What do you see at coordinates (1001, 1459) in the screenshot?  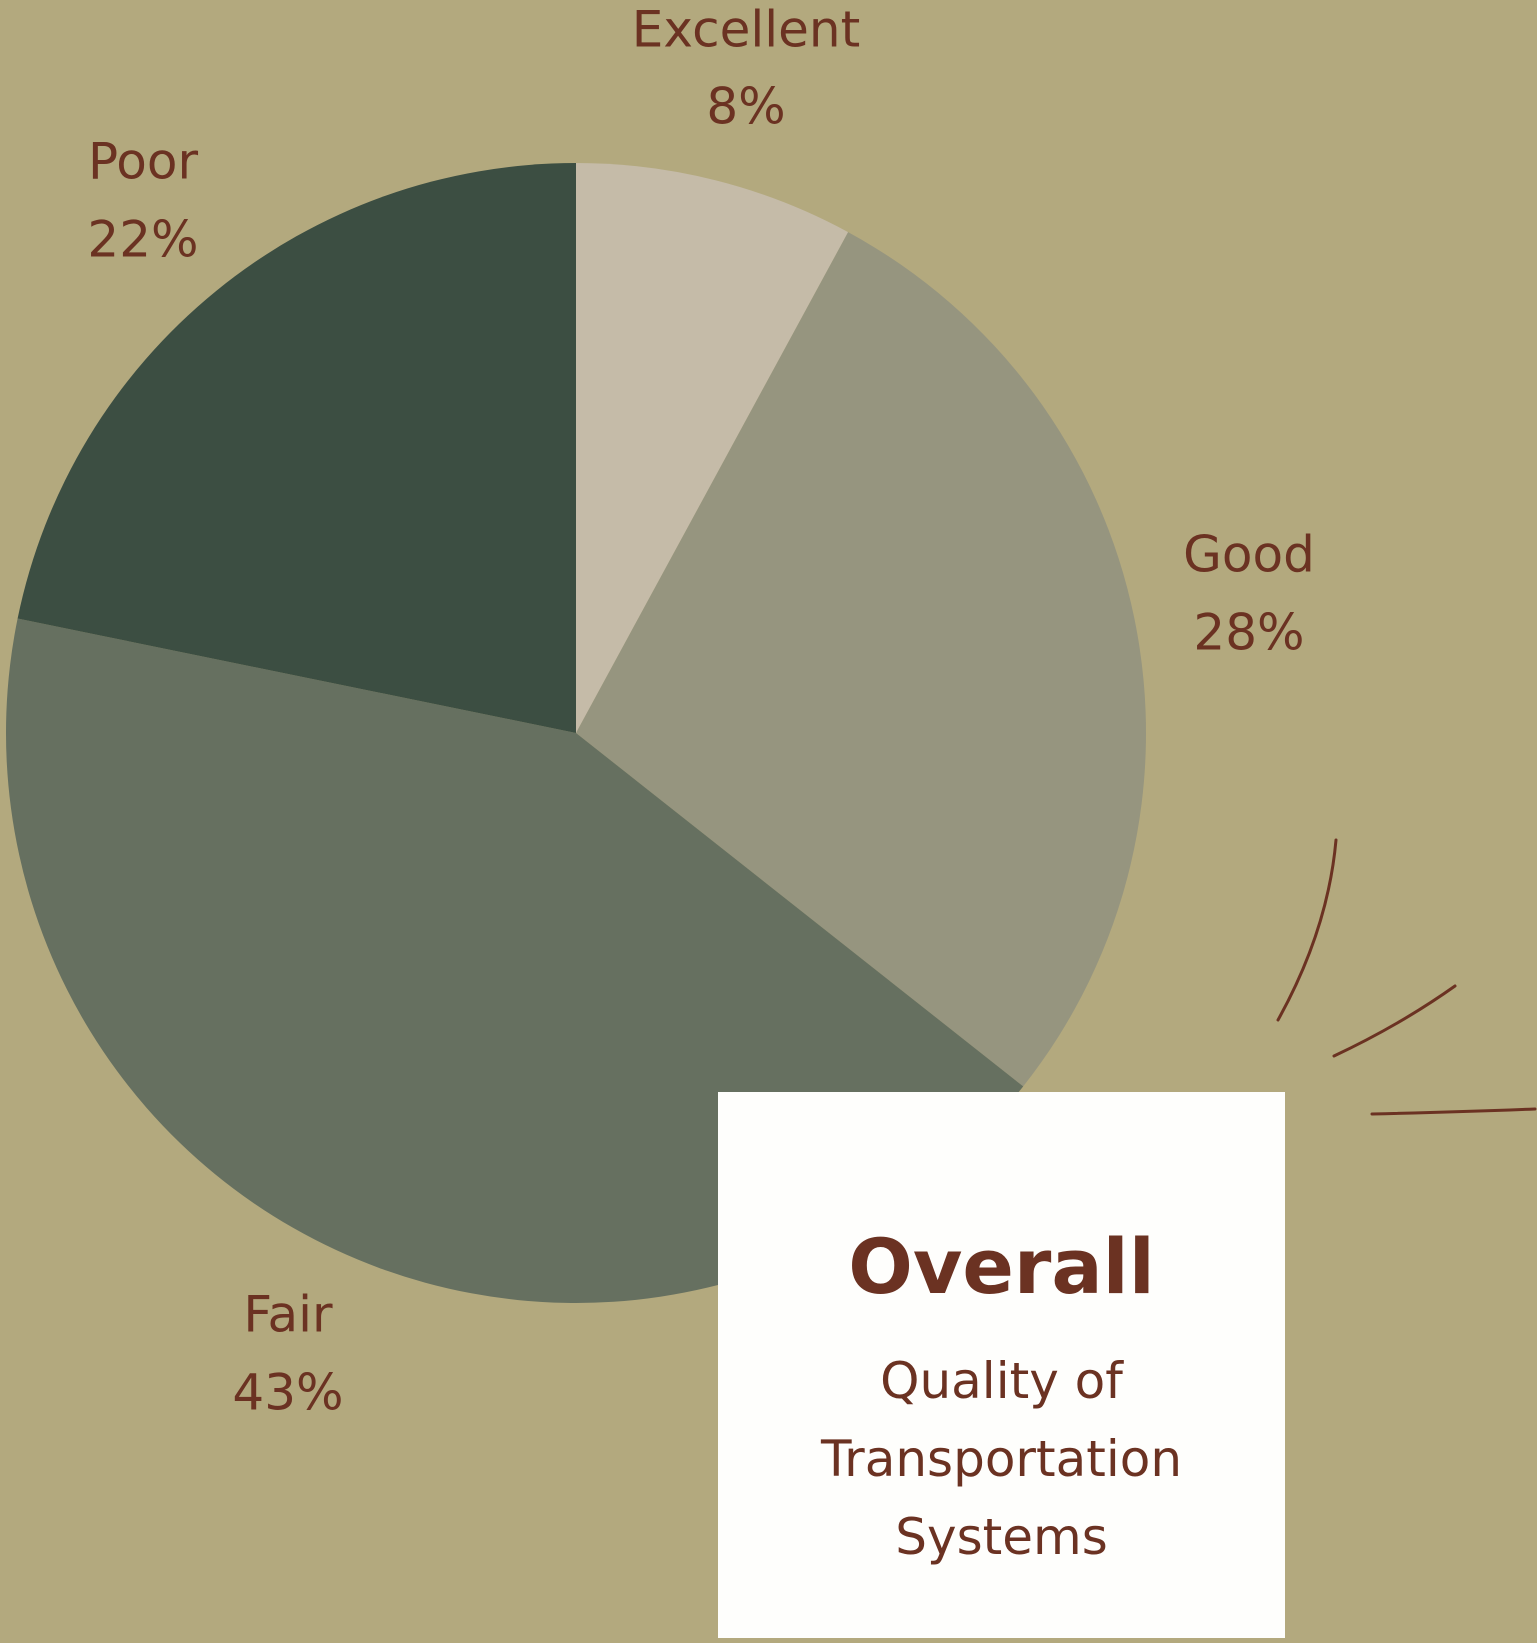 I see `chart-subtitle: Quality of Transportation Systems` at bounding box center [1001, 1459].